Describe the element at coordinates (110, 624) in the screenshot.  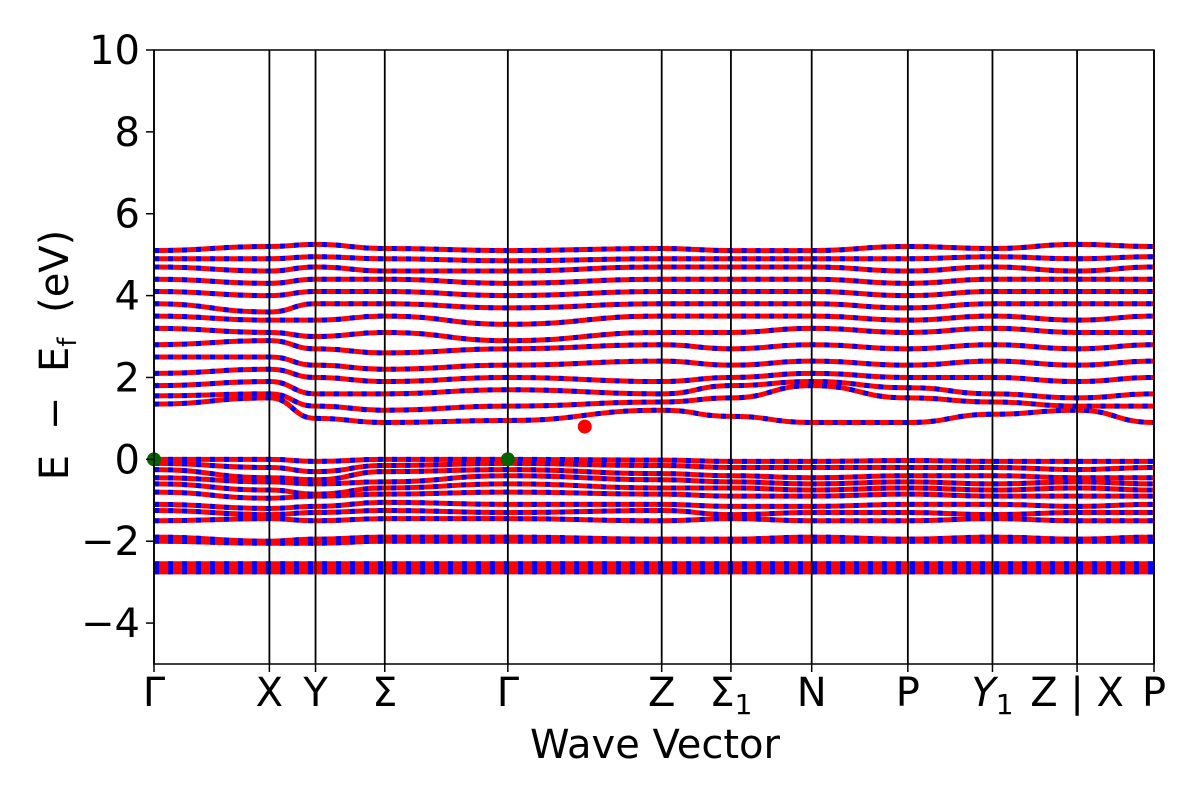
I see `y-tick-label-0: −4` at that location.